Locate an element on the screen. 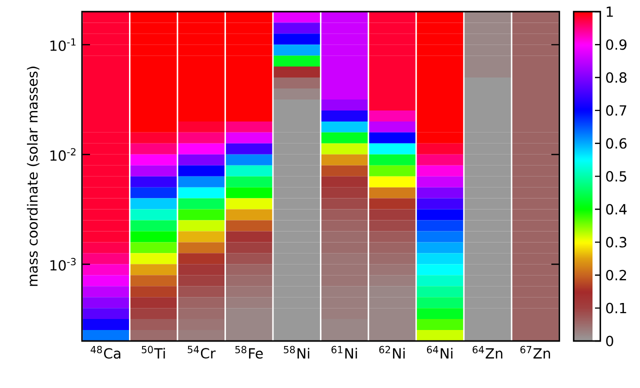  color-bar-label: 1 is located at coordinates (609, 11).